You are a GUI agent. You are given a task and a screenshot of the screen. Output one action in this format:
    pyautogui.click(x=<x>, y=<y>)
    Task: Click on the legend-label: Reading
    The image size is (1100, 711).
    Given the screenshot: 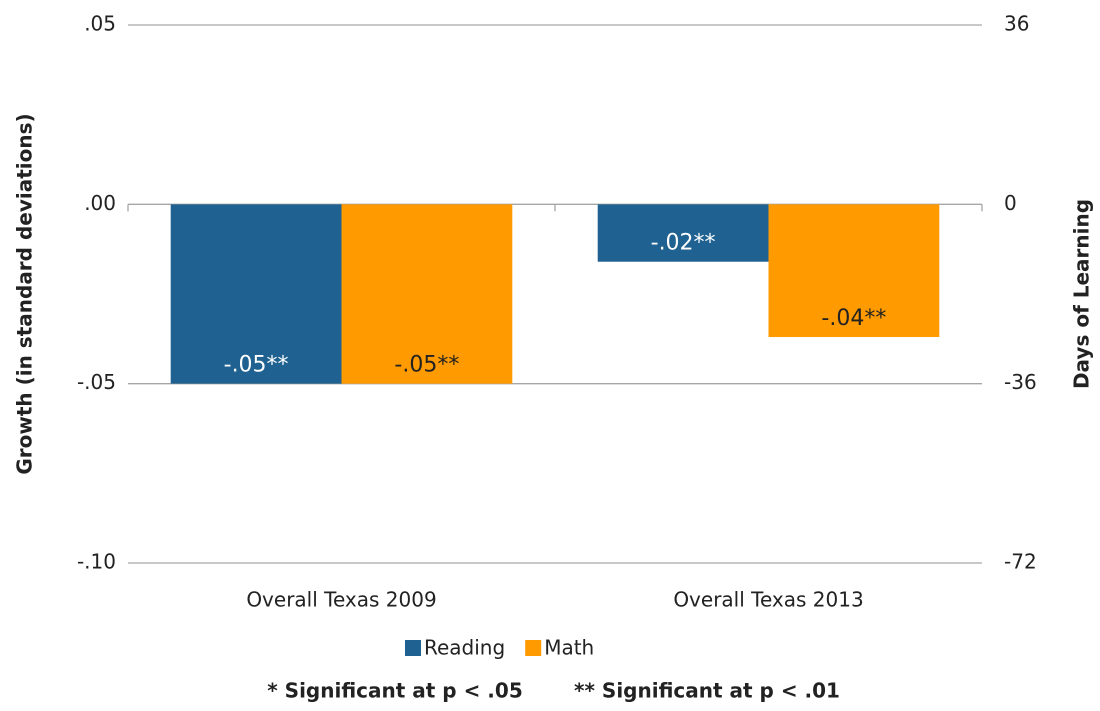 What is the action you would take?
    pyautogui.click(x=464, y=648)
    